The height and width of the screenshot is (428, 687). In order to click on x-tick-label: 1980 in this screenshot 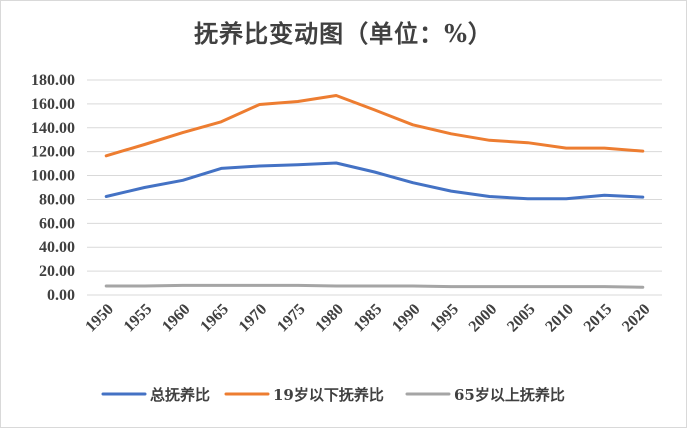, I will do `click(329, 318)`.